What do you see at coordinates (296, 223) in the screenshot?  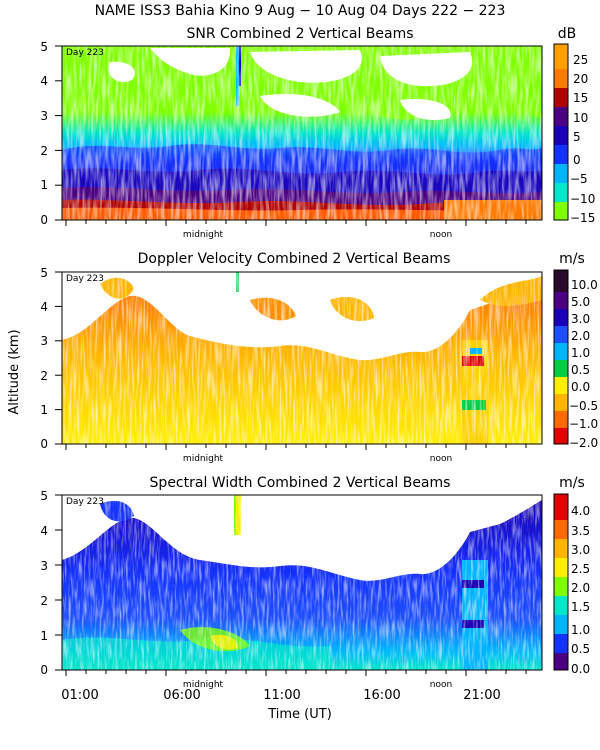 I see `panel-snr-x-ticks` at bounding box center [296, 223].